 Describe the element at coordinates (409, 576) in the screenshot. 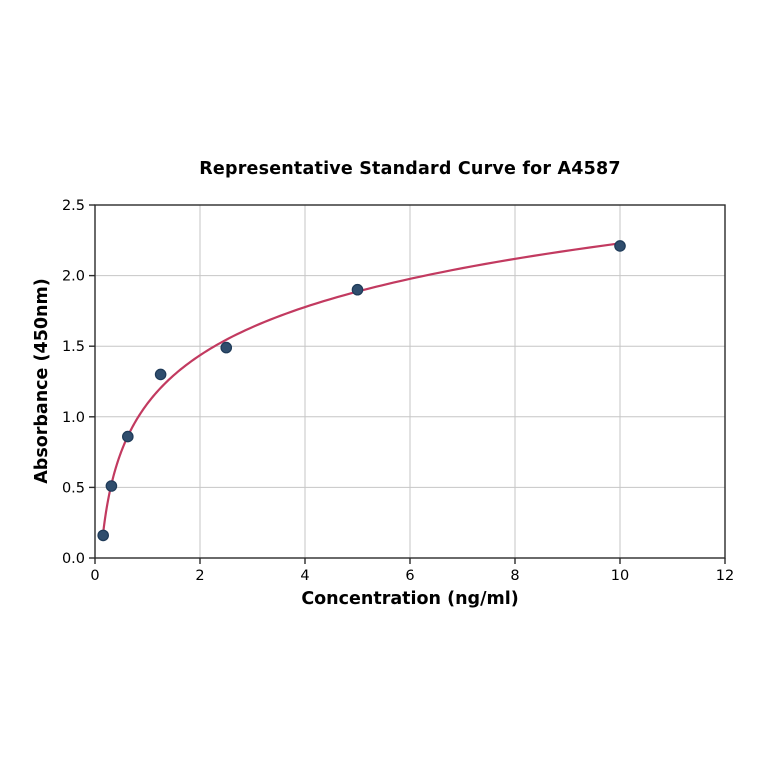

I see `x-tick-label: 6` at that location.